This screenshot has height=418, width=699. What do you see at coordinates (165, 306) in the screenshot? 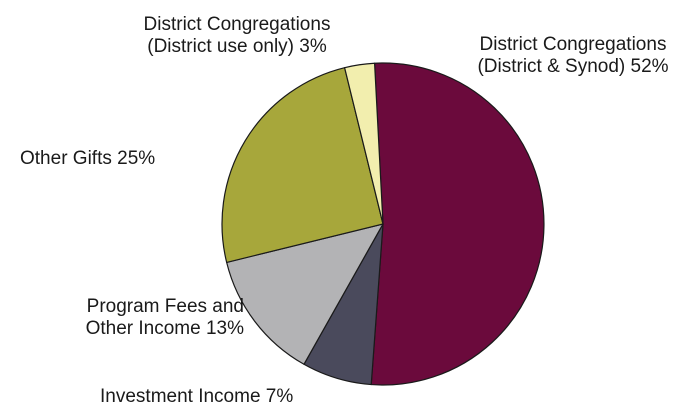
I see `label-line: Program Fees and` at bounding box center [165, 306].